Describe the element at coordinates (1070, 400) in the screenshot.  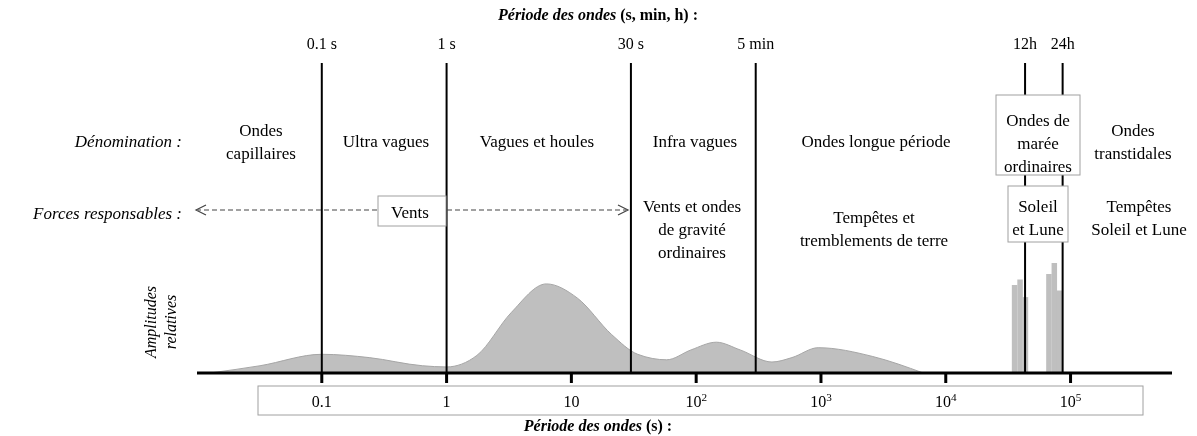
I see `x-tick-label: 10$^{5}$` at that location.